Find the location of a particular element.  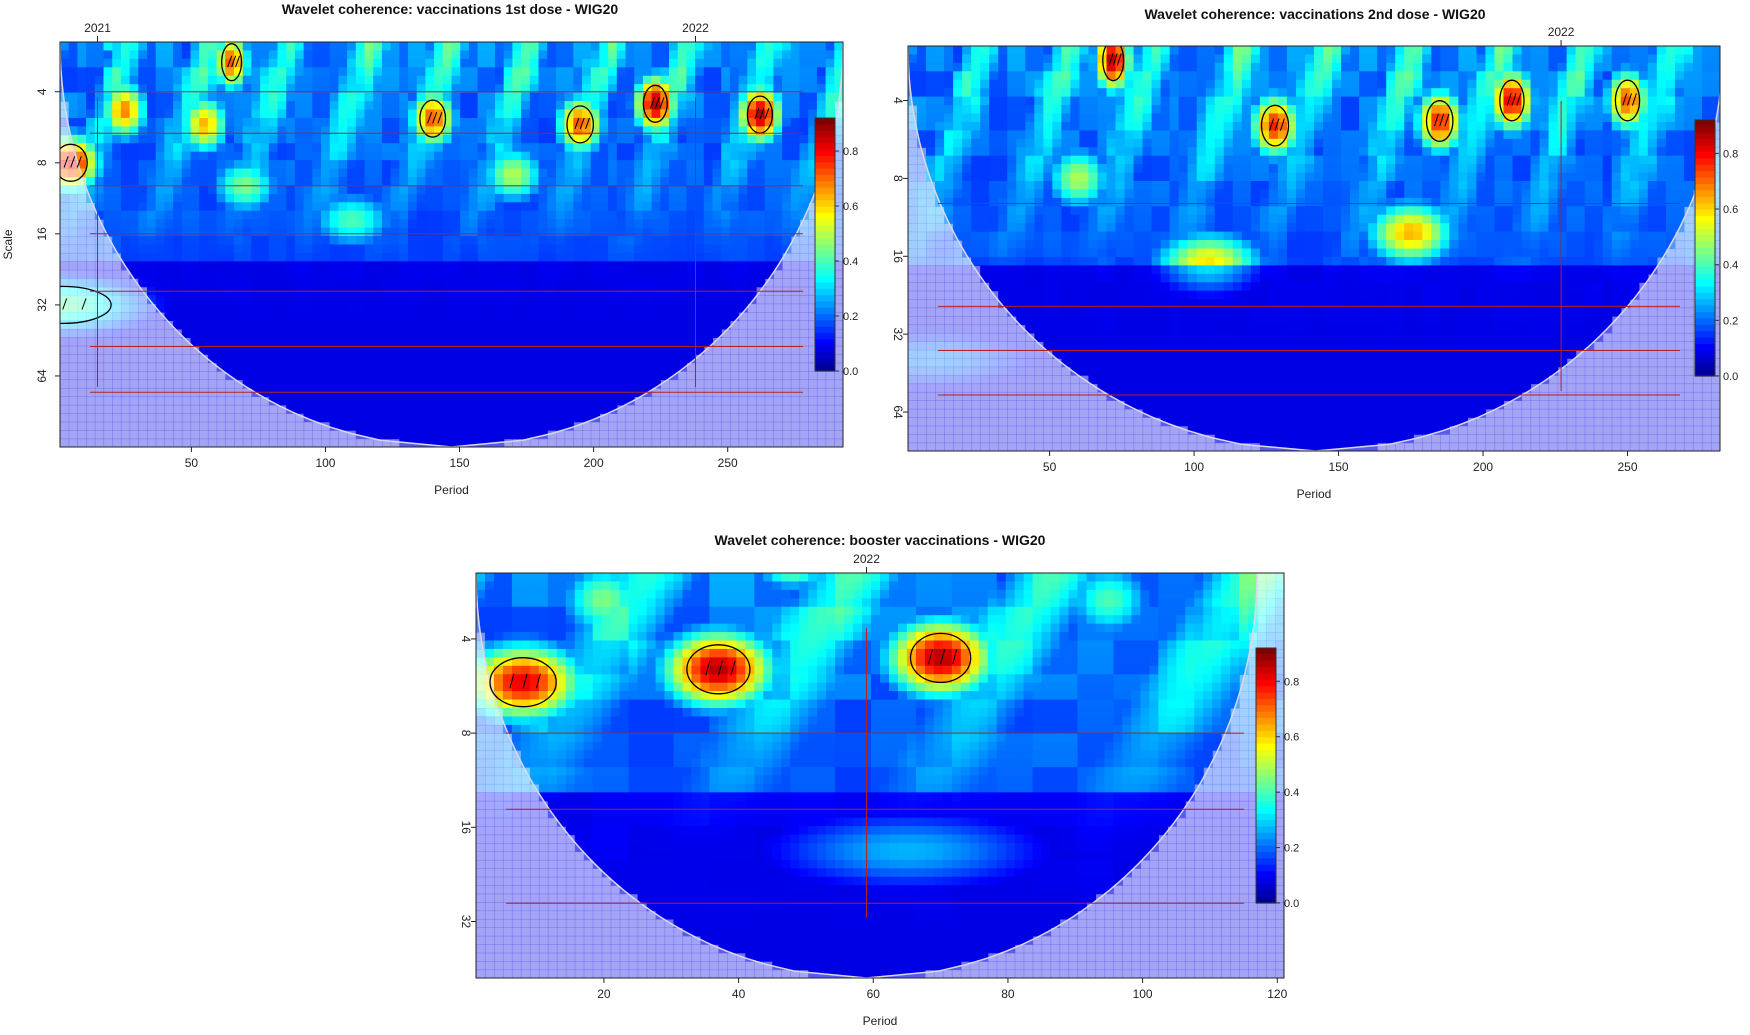

x-tick-label: 50 is located at coordinates (192, 463).